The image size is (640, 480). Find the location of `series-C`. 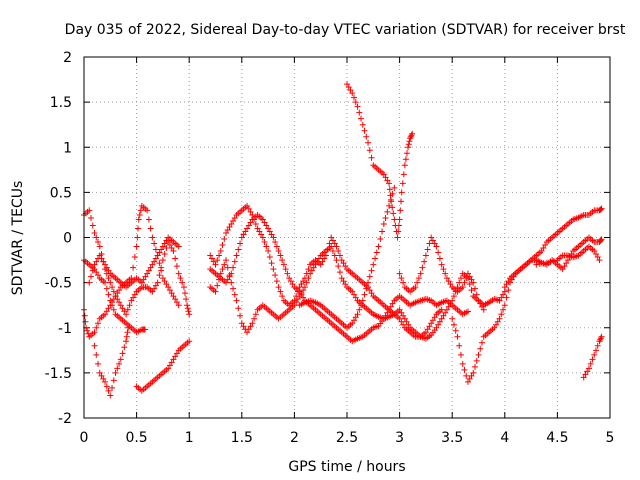

series-C is located at coordinates (131, 271).